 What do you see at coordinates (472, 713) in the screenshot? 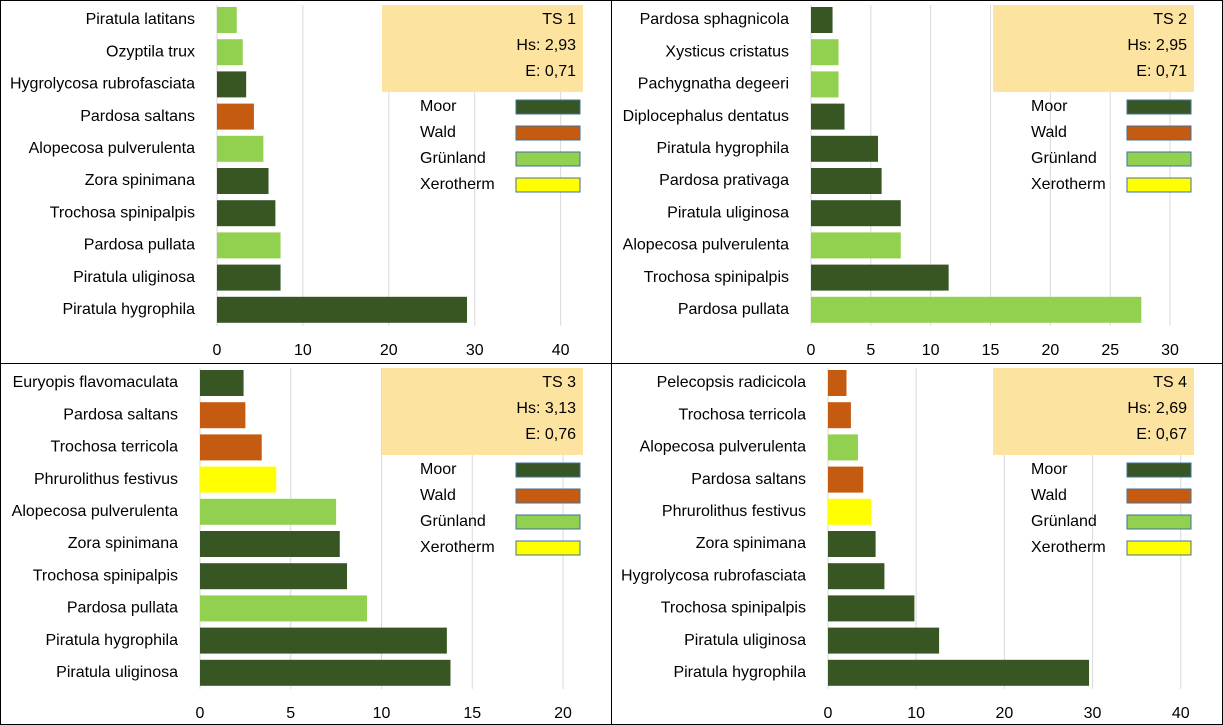
I see `x-tick-label: 15` at bounding box center [472, 713].